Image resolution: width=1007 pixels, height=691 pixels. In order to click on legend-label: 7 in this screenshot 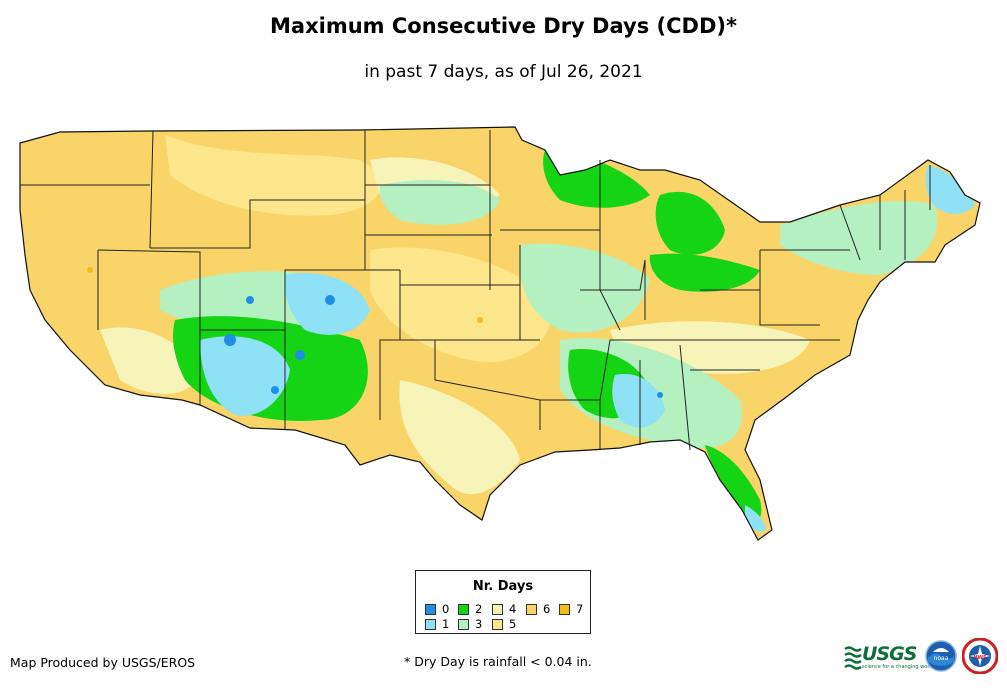, I will do `click(580, 609)`.